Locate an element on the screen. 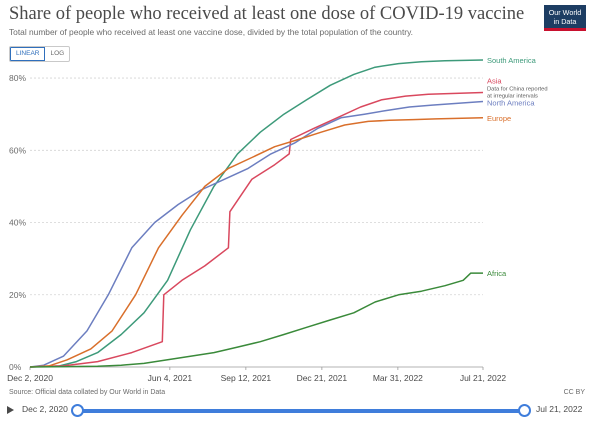 This screenshot has width=600, height=429. y-tick-label: 60% is located at coordinates (17, 150).